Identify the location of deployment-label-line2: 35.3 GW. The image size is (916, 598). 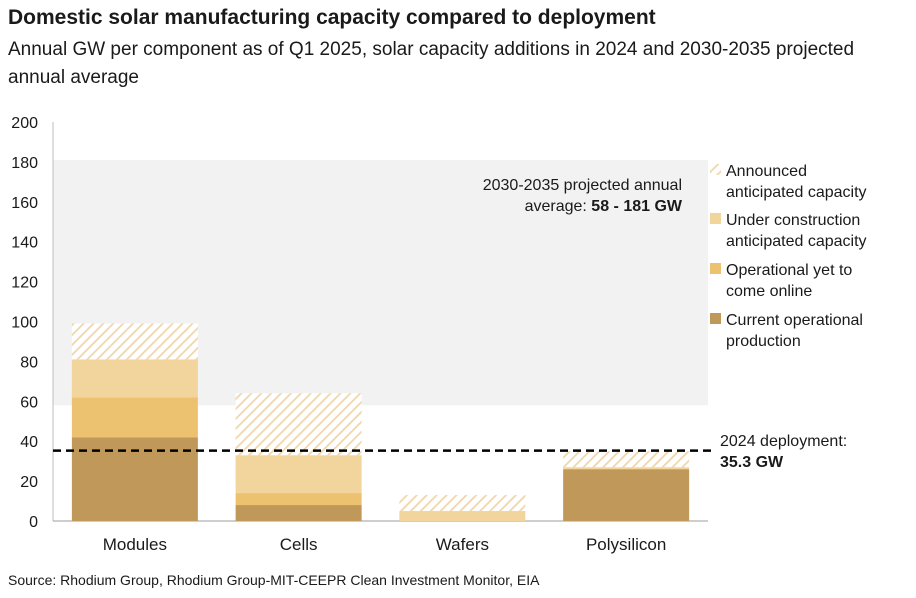
(752, 462).